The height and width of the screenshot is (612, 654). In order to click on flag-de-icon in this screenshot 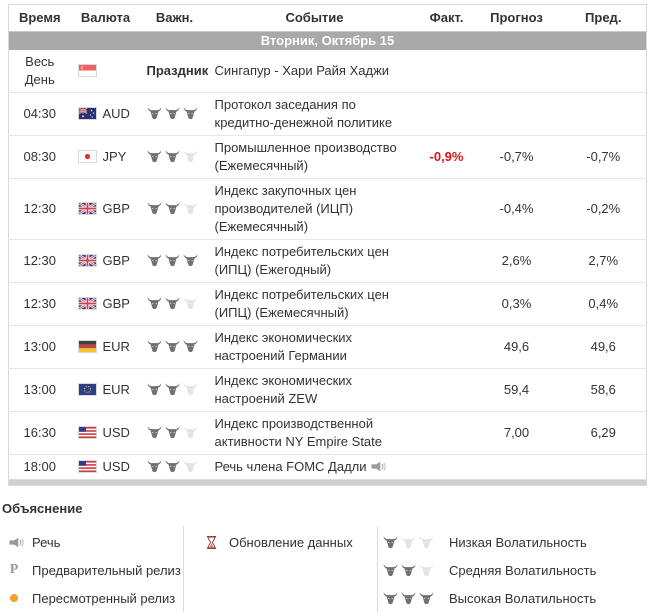, I will do `click(87, 346)`.